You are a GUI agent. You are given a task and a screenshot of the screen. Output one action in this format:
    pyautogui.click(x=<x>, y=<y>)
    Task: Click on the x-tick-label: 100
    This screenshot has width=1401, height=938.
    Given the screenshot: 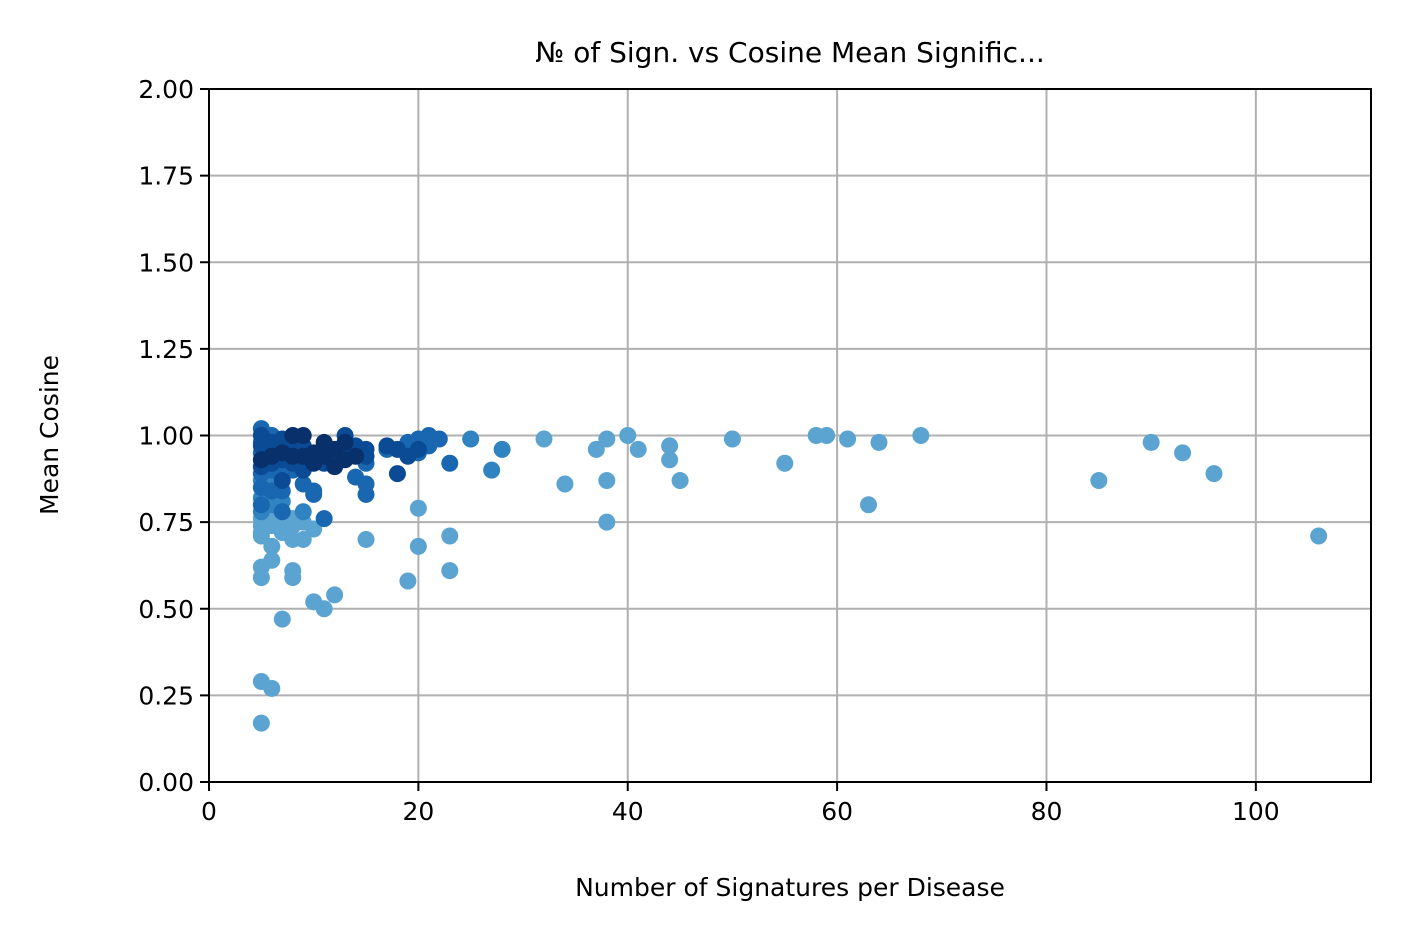 What is the action you would take?
    pyautogui.click(x=1256, y=811)
    